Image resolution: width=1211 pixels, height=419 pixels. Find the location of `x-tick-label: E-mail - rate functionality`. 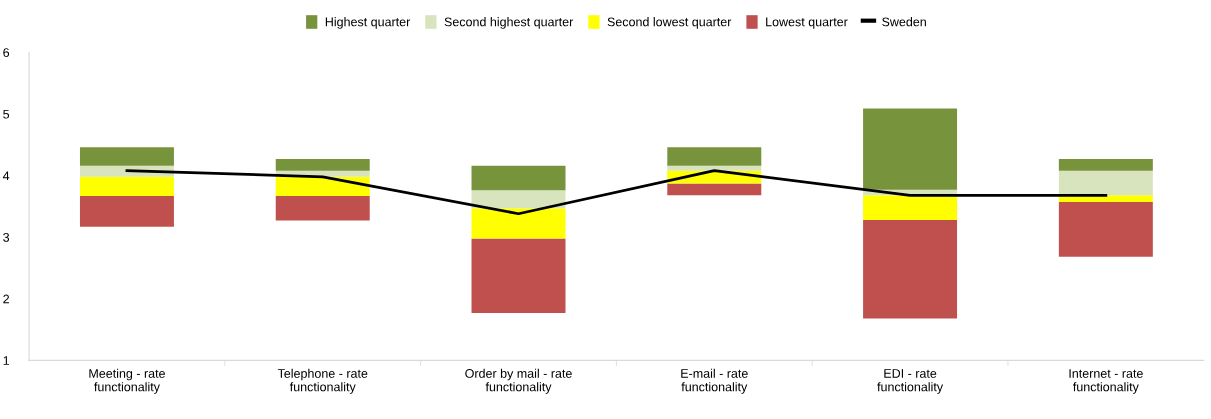

x-tick-label: E-mail - rate functionality is located at coordinates (714, 381).